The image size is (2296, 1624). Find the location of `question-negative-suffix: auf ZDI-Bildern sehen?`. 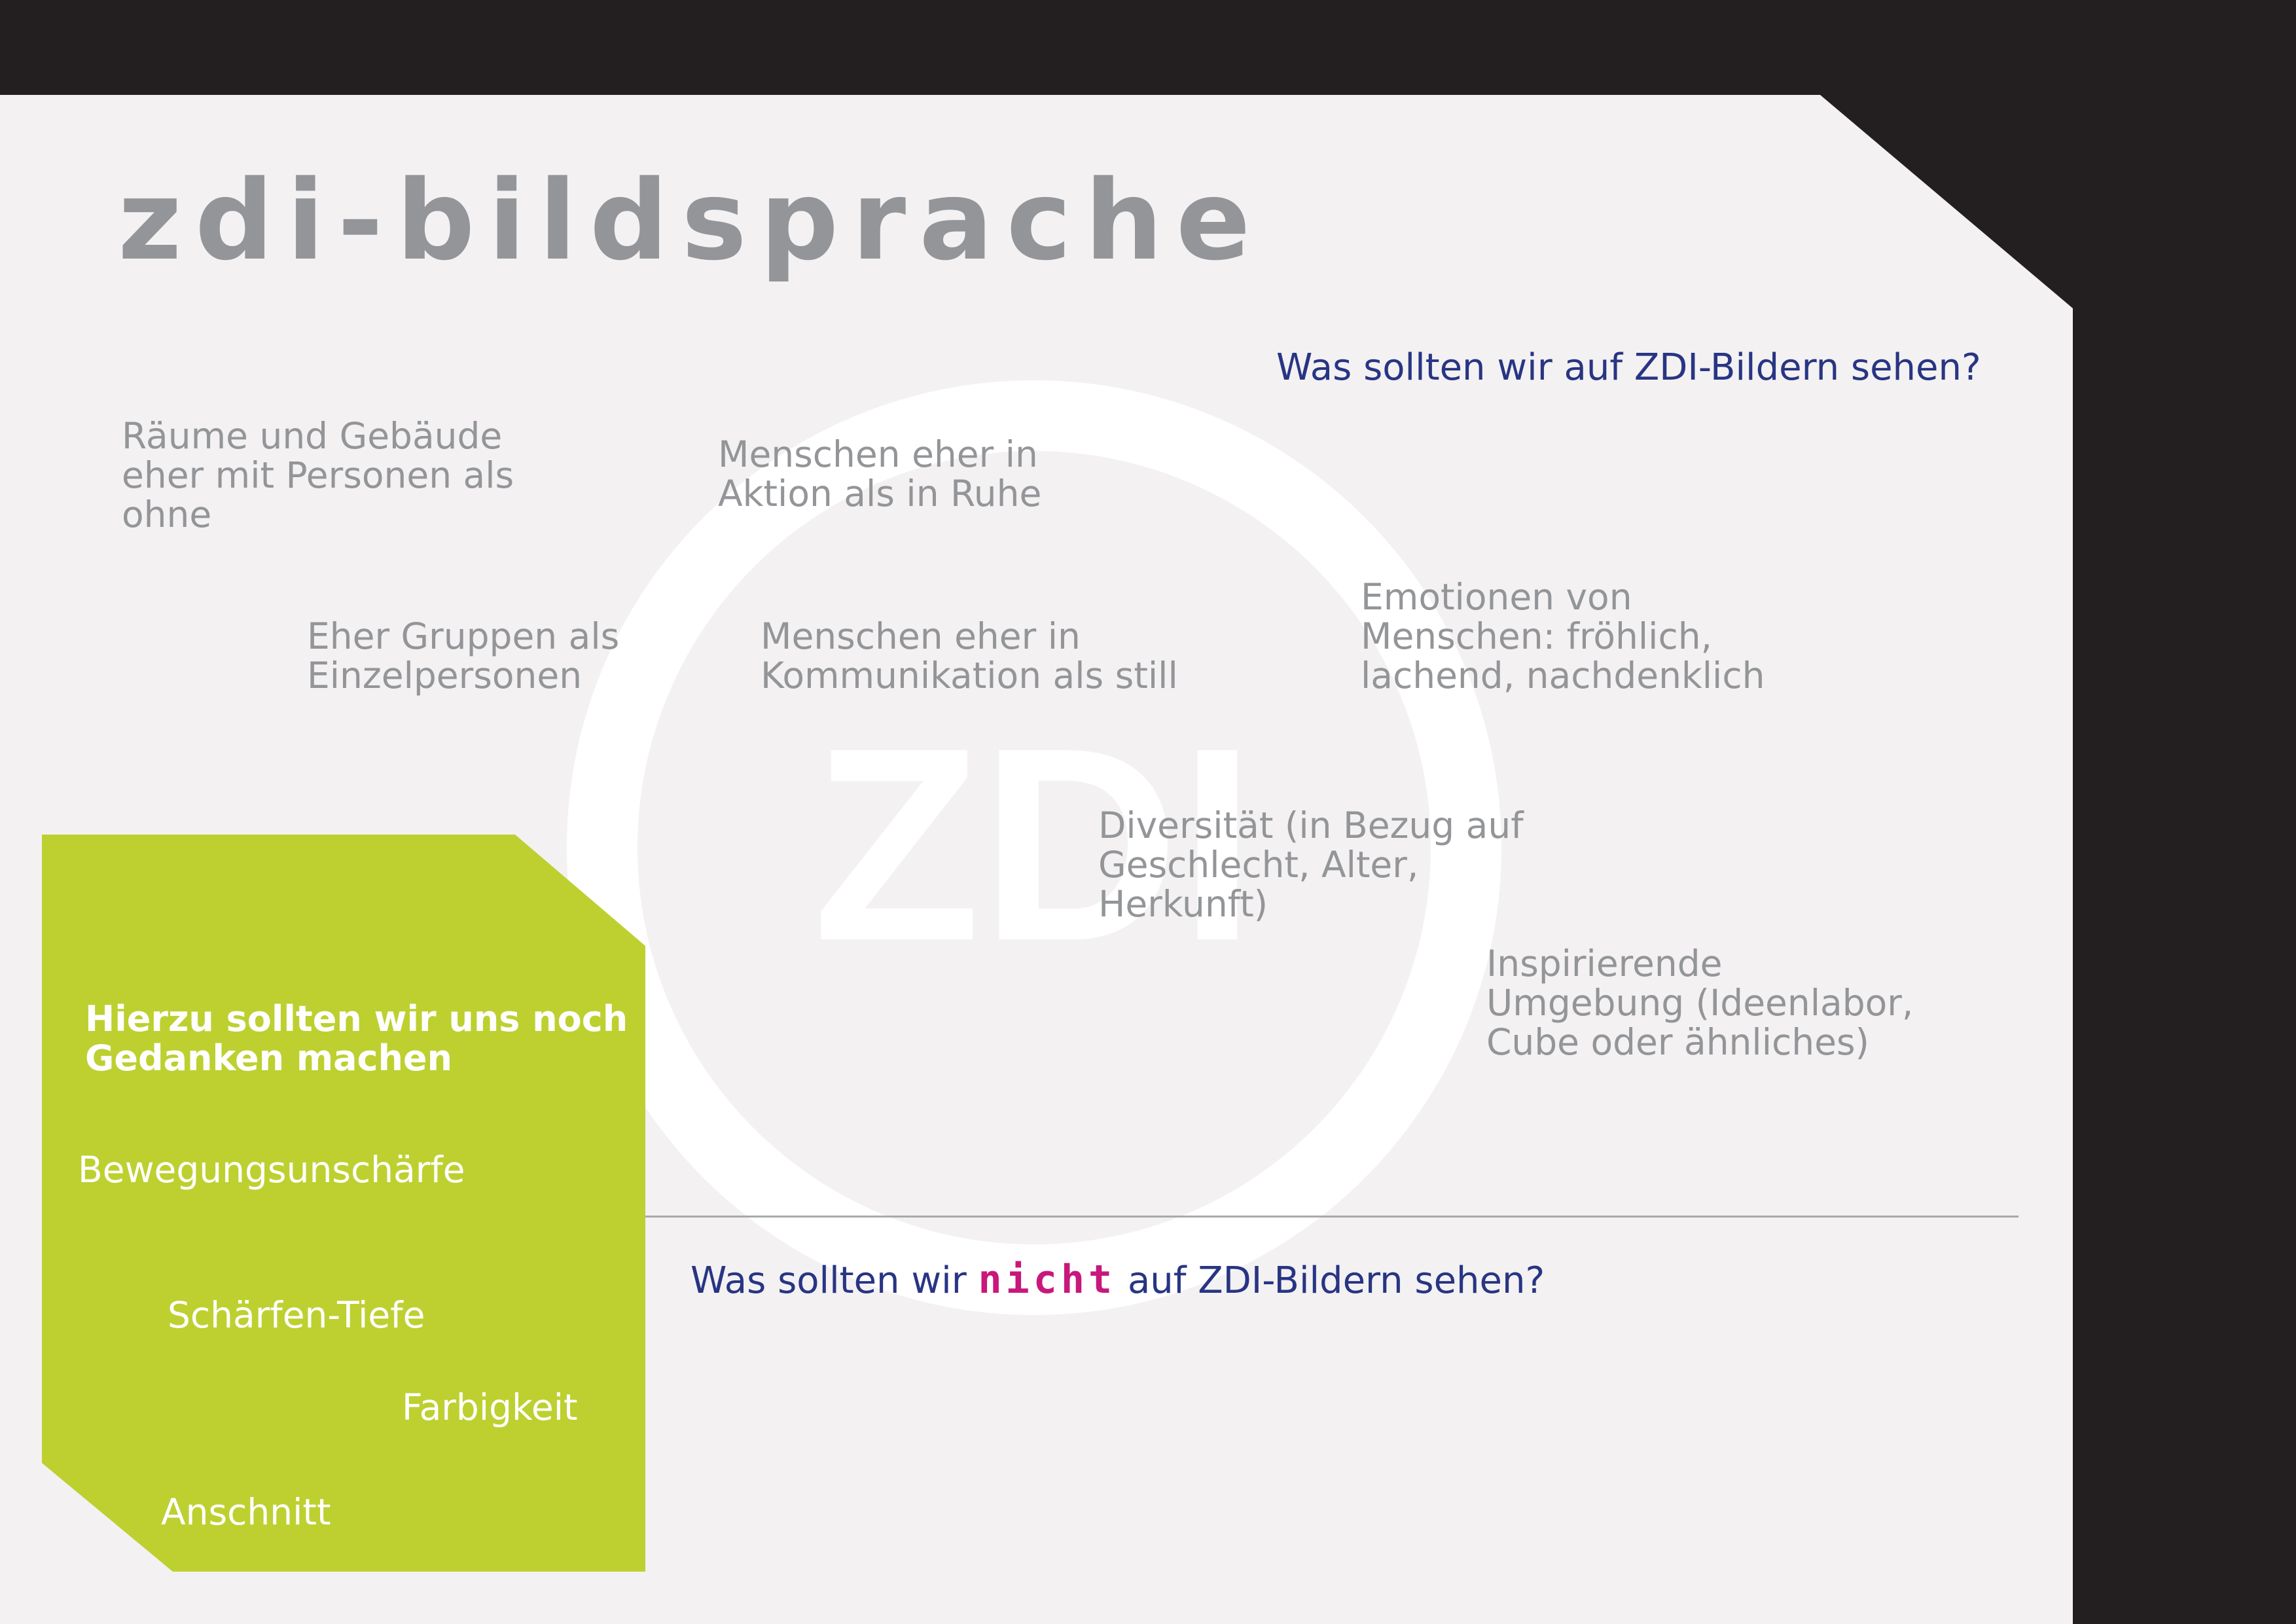

question-negative-suffix: auf ZDI-Bildern sehen? is located at coordinates (1336, 1280).